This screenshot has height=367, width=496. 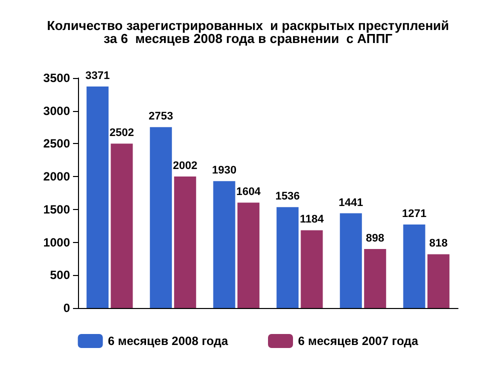 I want to click on legend-label: 6 месяцев 2007 года, so click(x=358, y=341).